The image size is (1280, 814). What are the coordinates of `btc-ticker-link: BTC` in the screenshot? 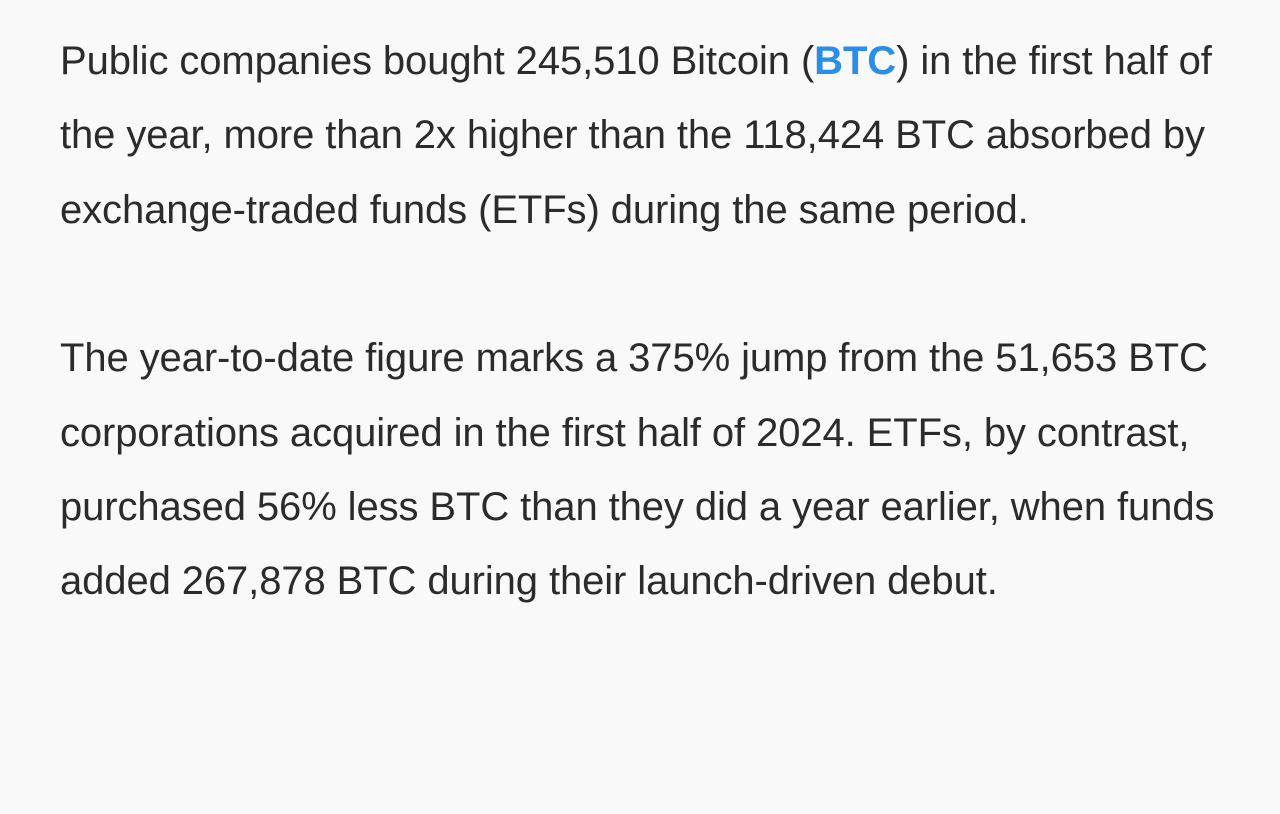 It's located at (855, 61).